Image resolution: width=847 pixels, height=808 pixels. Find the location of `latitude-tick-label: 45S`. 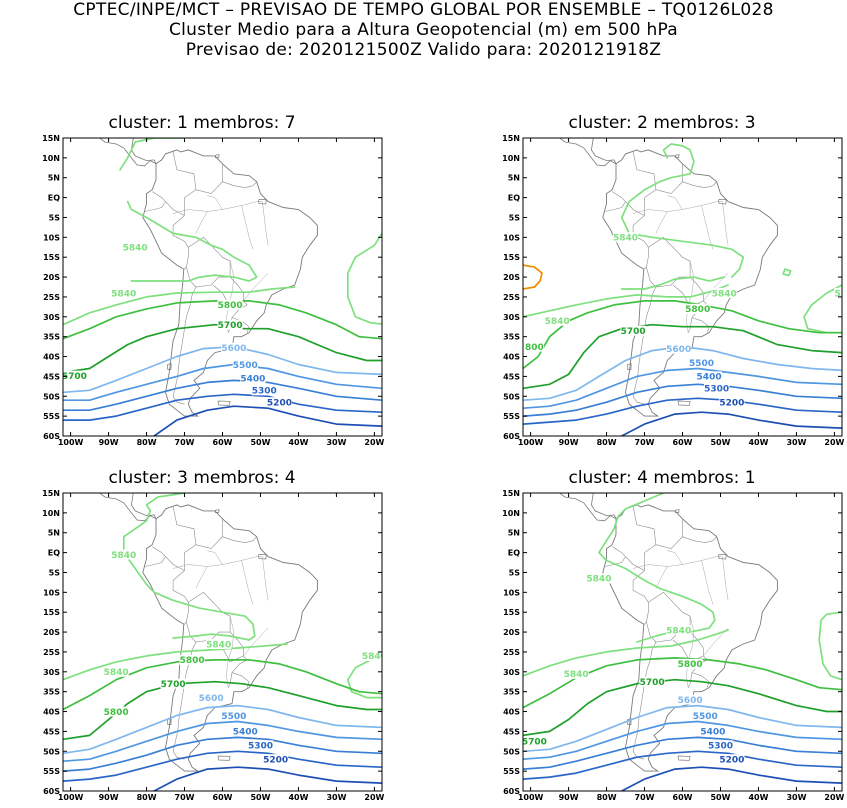

latitude-tick-label: 45S is located at coordinates (51, 376).